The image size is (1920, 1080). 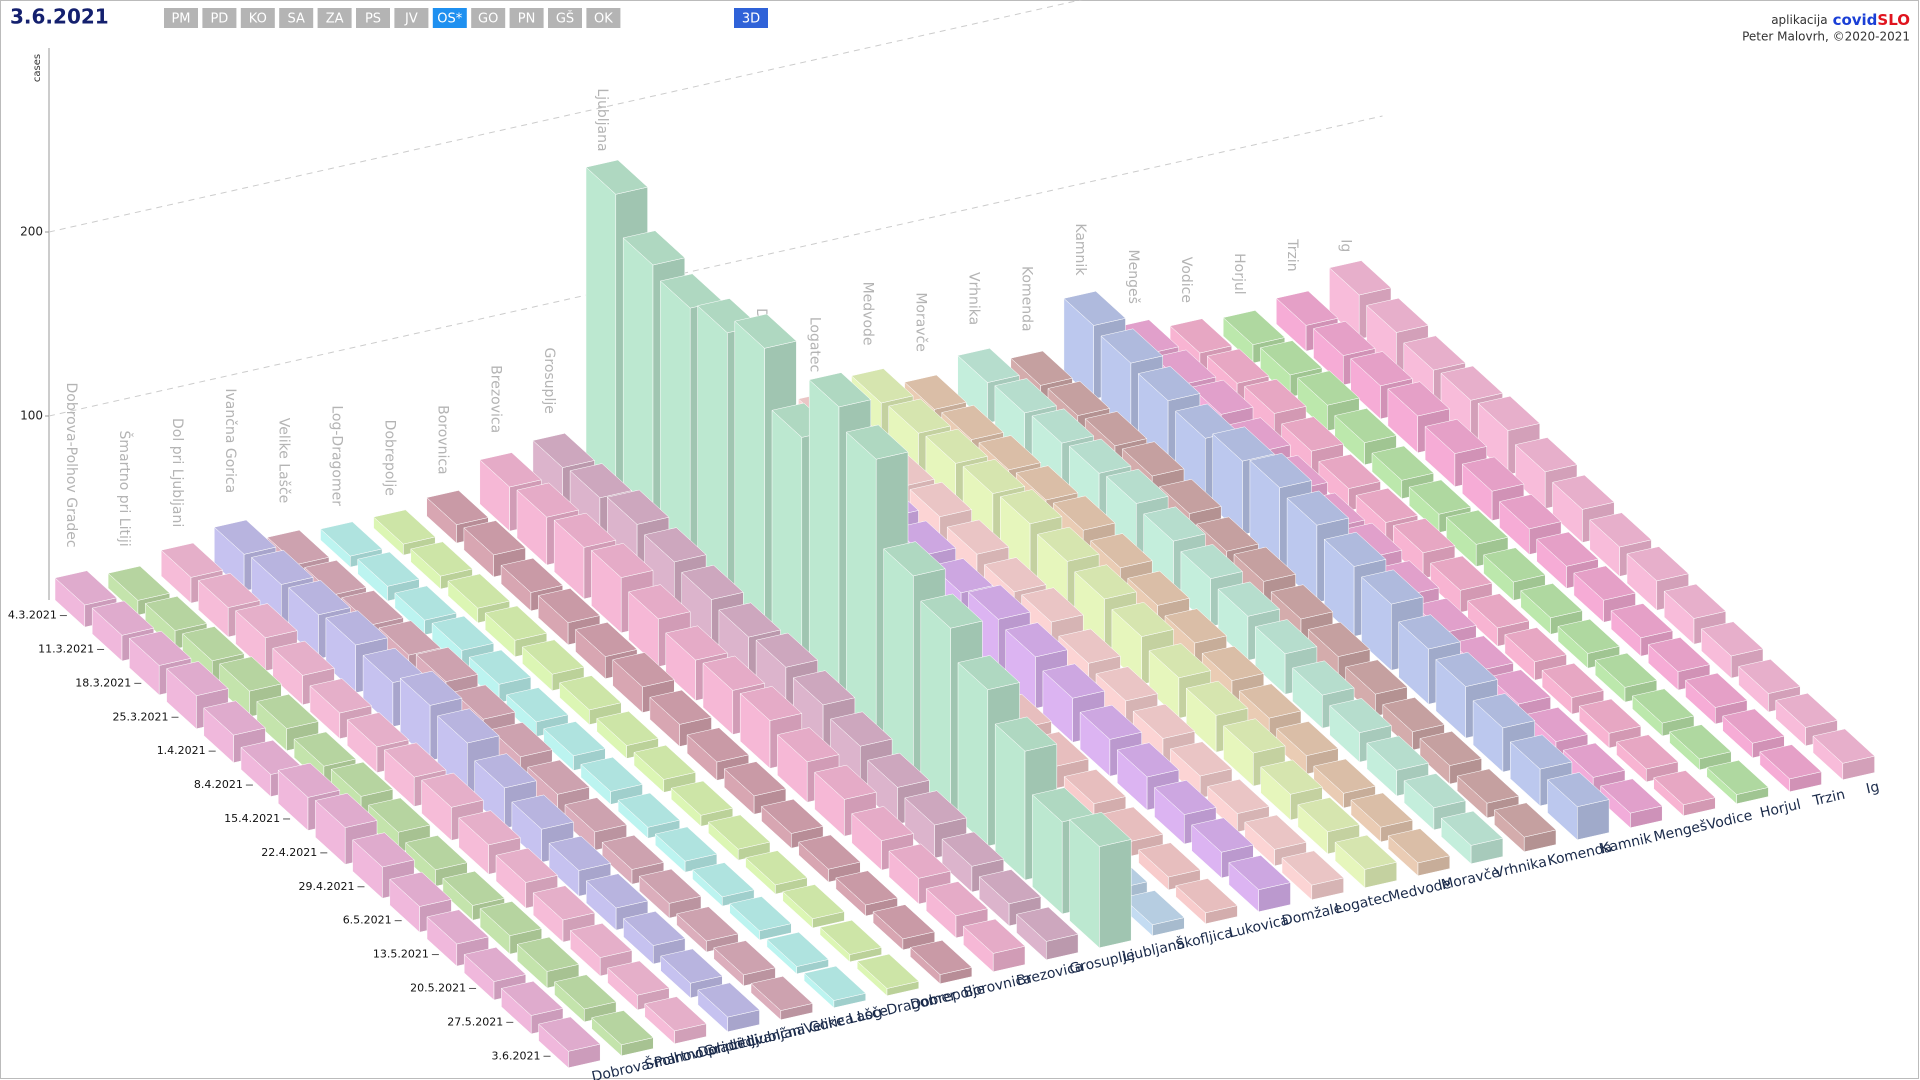 What do you see at coordinates (602, 119) in the screenshot?
I see `back-series-label: Ljubljana` at bounding box center [602, 119].